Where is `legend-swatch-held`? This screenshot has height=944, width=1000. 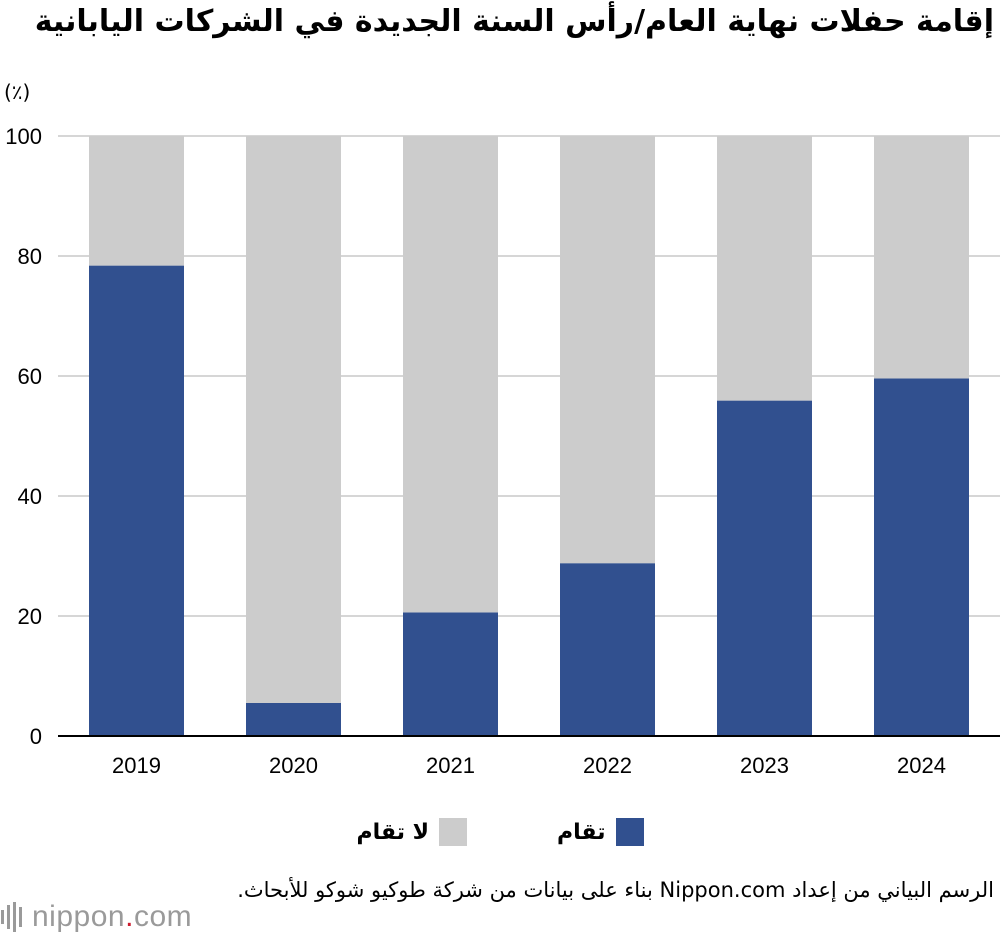 legend-swatch-held is located at coordinates (629, 832).